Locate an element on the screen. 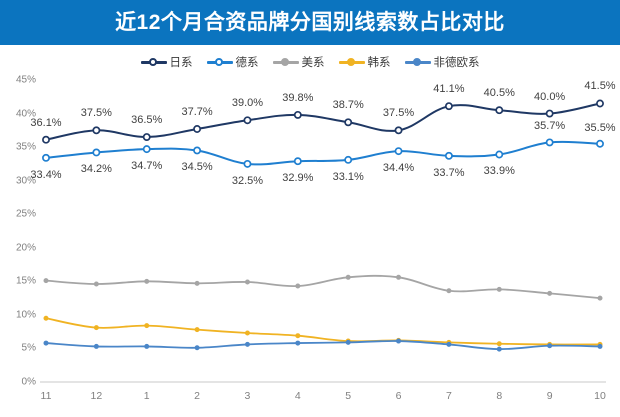 This screenshot has width=620, height=417. page-title: 近12个月合资品牌分国别线索数占比对比 is located at coordinates (310, 22).